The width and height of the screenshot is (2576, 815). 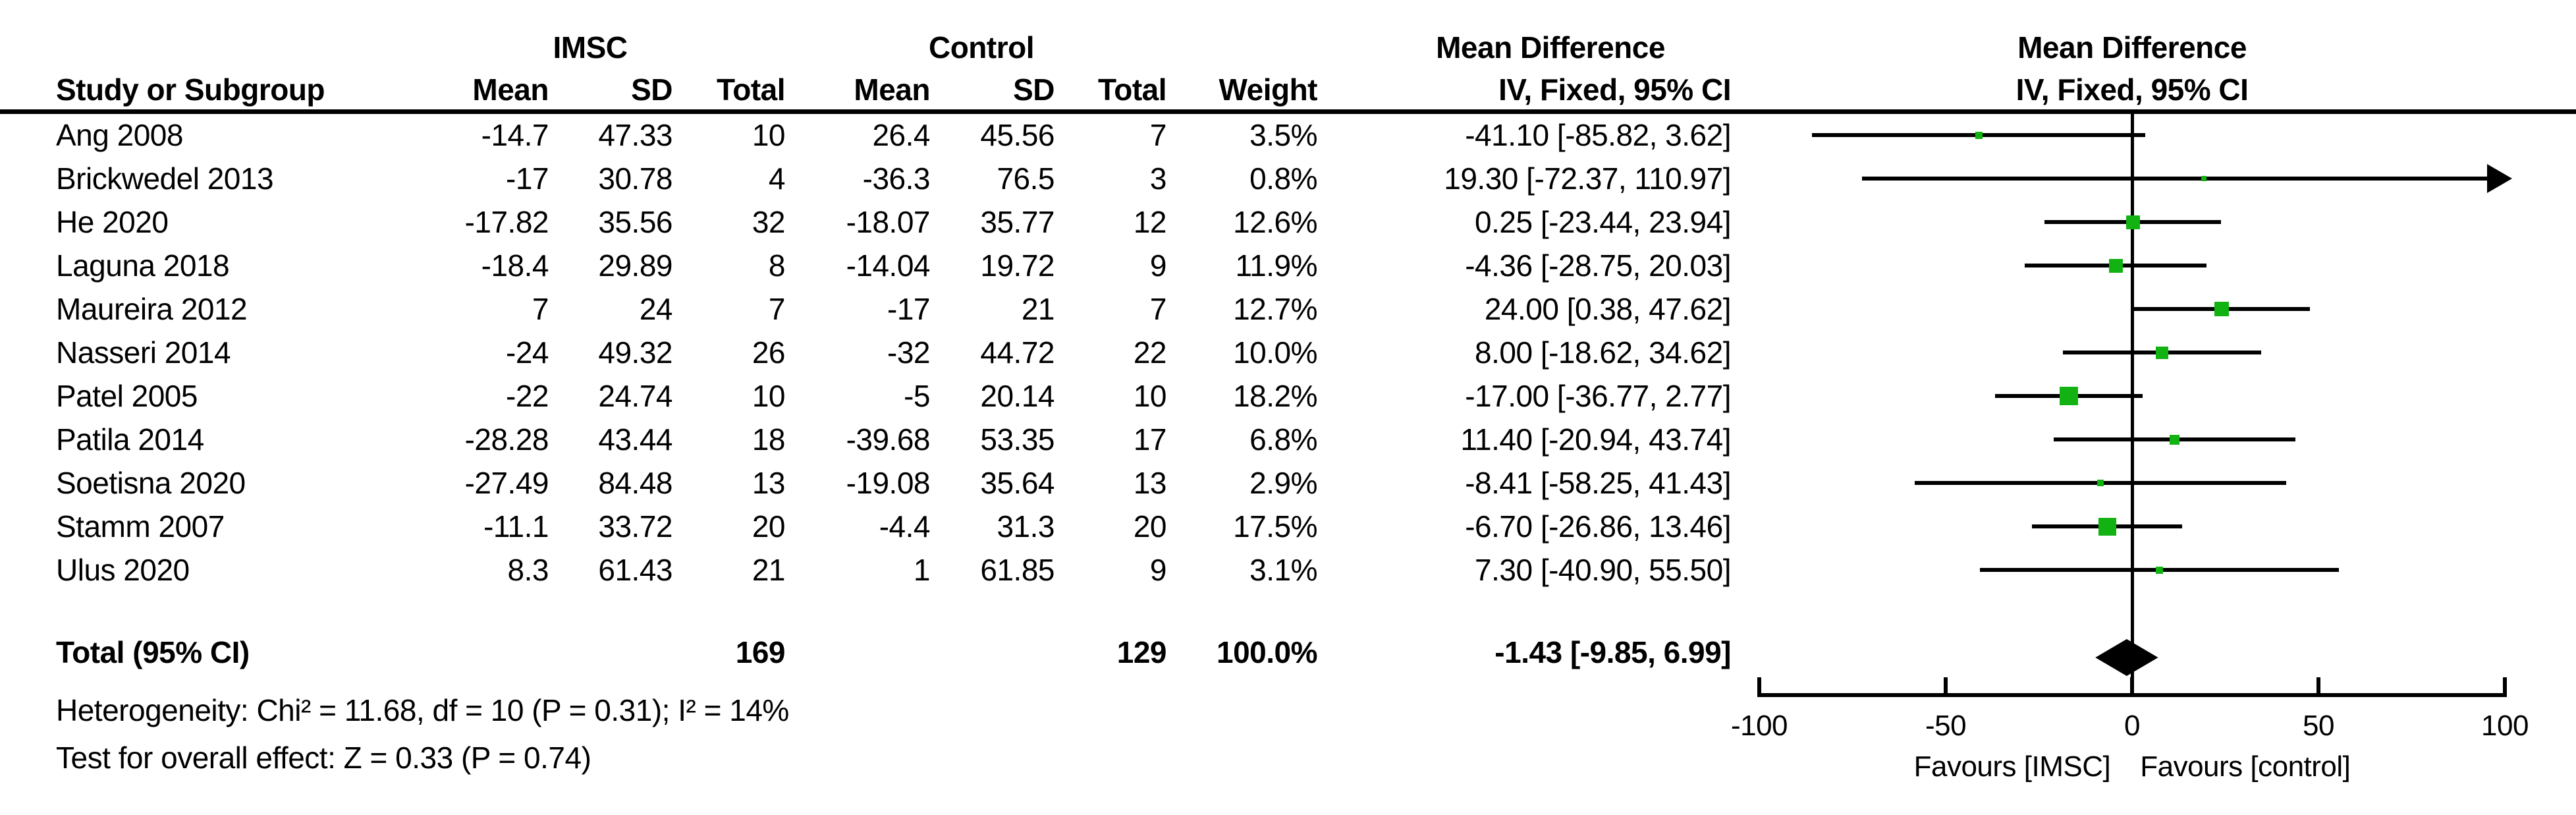 What do you see at coordinates (143, 352) in the screenshot?
I see `study-name: Nasseri 2014` at bounding box center [143, 352].